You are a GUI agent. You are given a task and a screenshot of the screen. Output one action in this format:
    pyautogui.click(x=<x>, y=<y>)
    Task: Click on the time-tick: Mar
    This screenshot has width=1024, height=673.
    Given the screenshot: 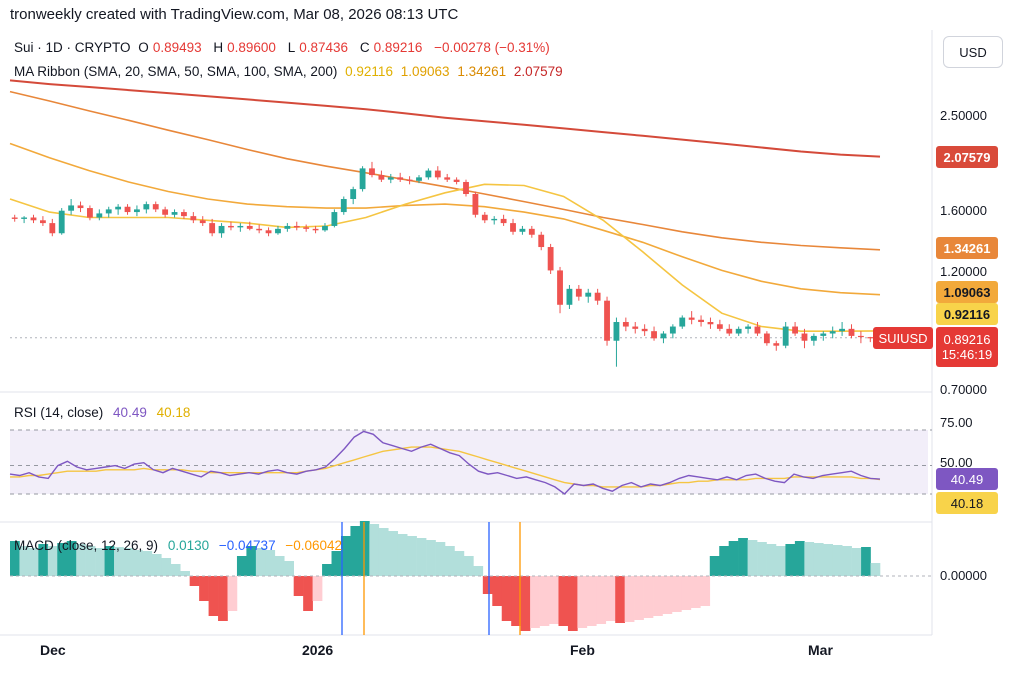 What is the action you would take?
    pyautogui.click(x=820, y=650)
    